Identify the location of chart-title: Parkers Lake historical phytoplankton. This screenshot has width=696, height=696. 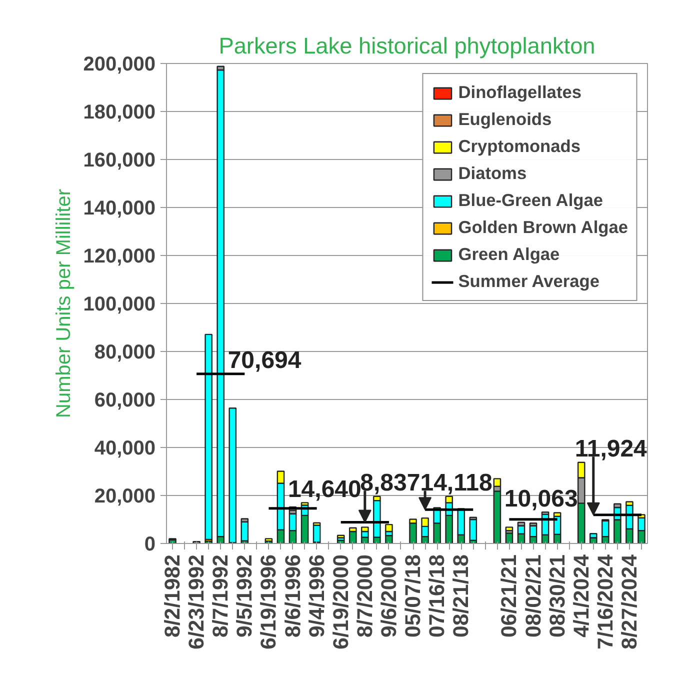
(407, 45).